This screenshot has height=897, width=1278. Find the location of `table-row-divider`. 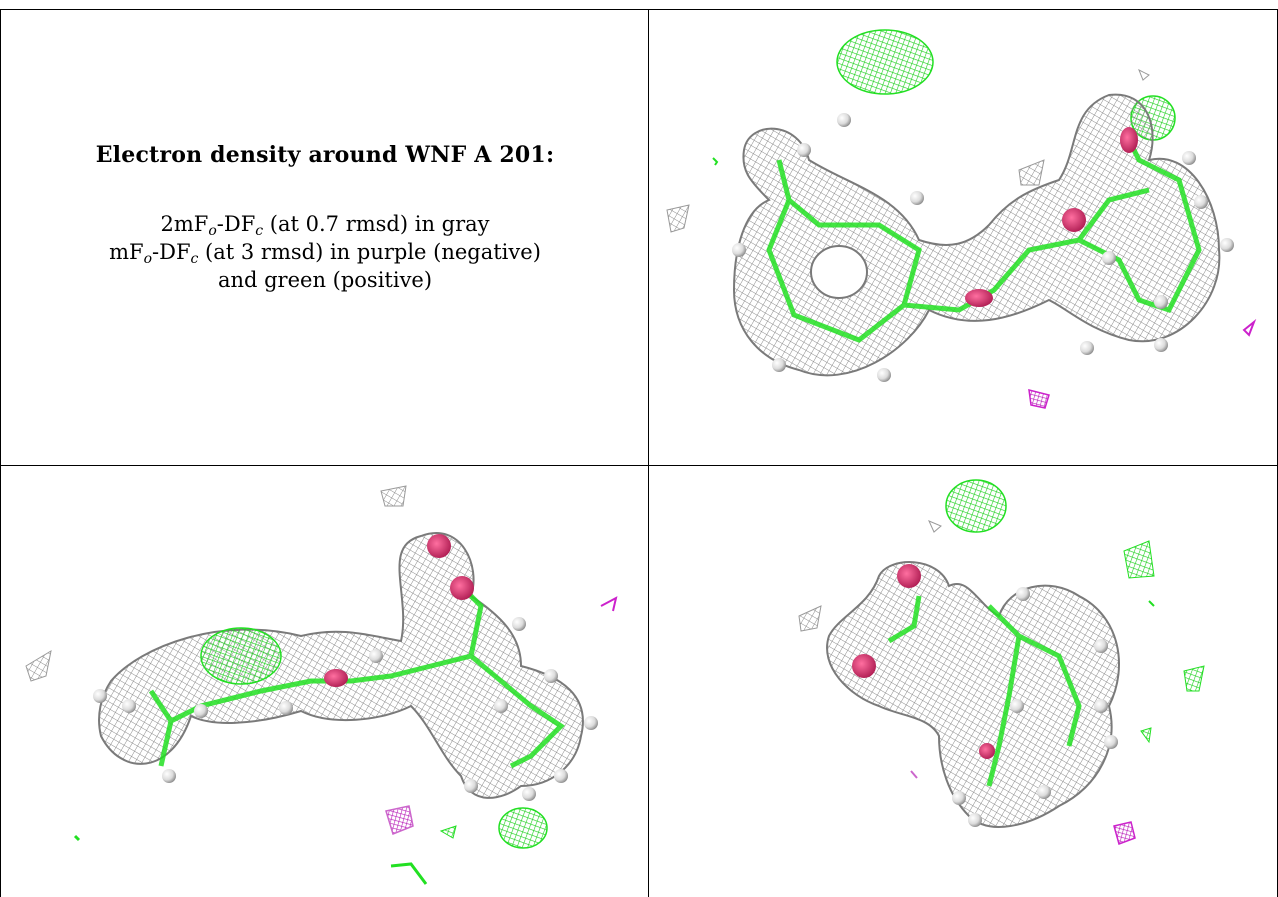

table-row-divider is located at coordinates (639, 465).